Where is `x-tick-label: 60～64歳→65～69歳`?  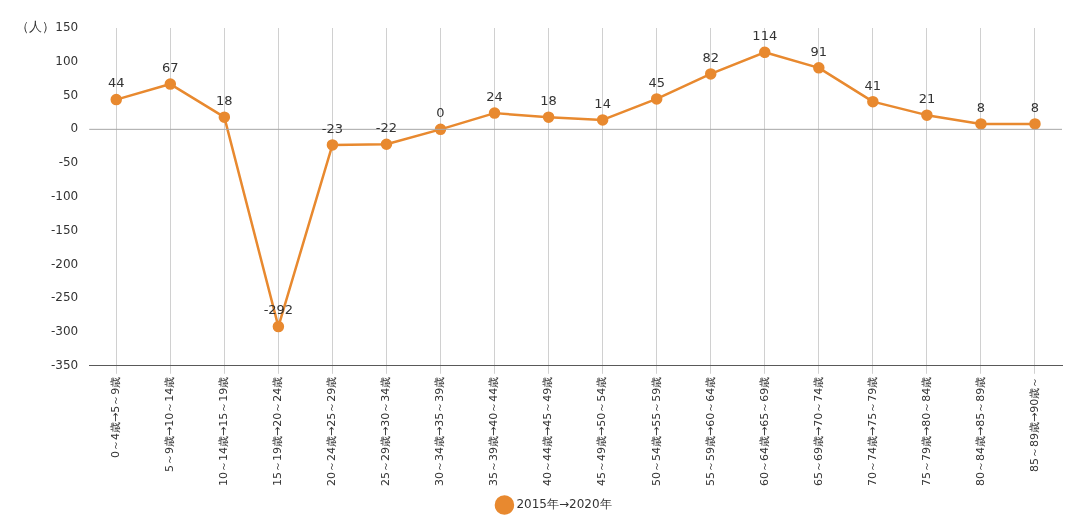 x-tick-label: 60～64歳→65～69歳 is located at coordinates (764, 431).